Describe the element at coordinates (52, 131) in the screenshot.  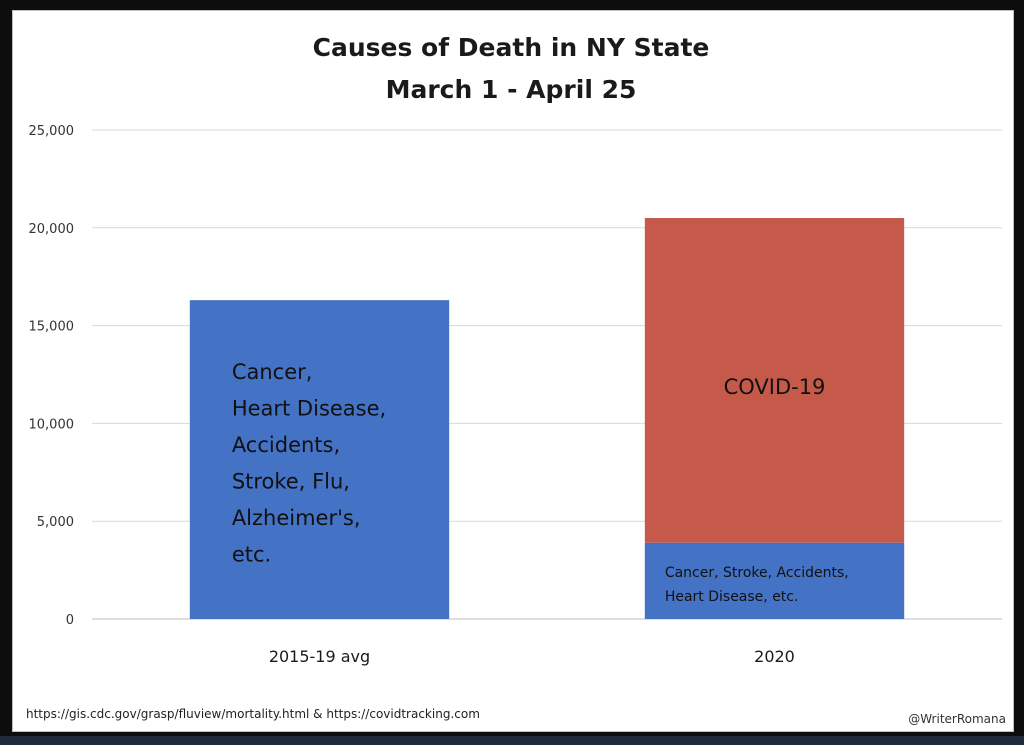
I see `y-tick-label: 25,000` at that location.